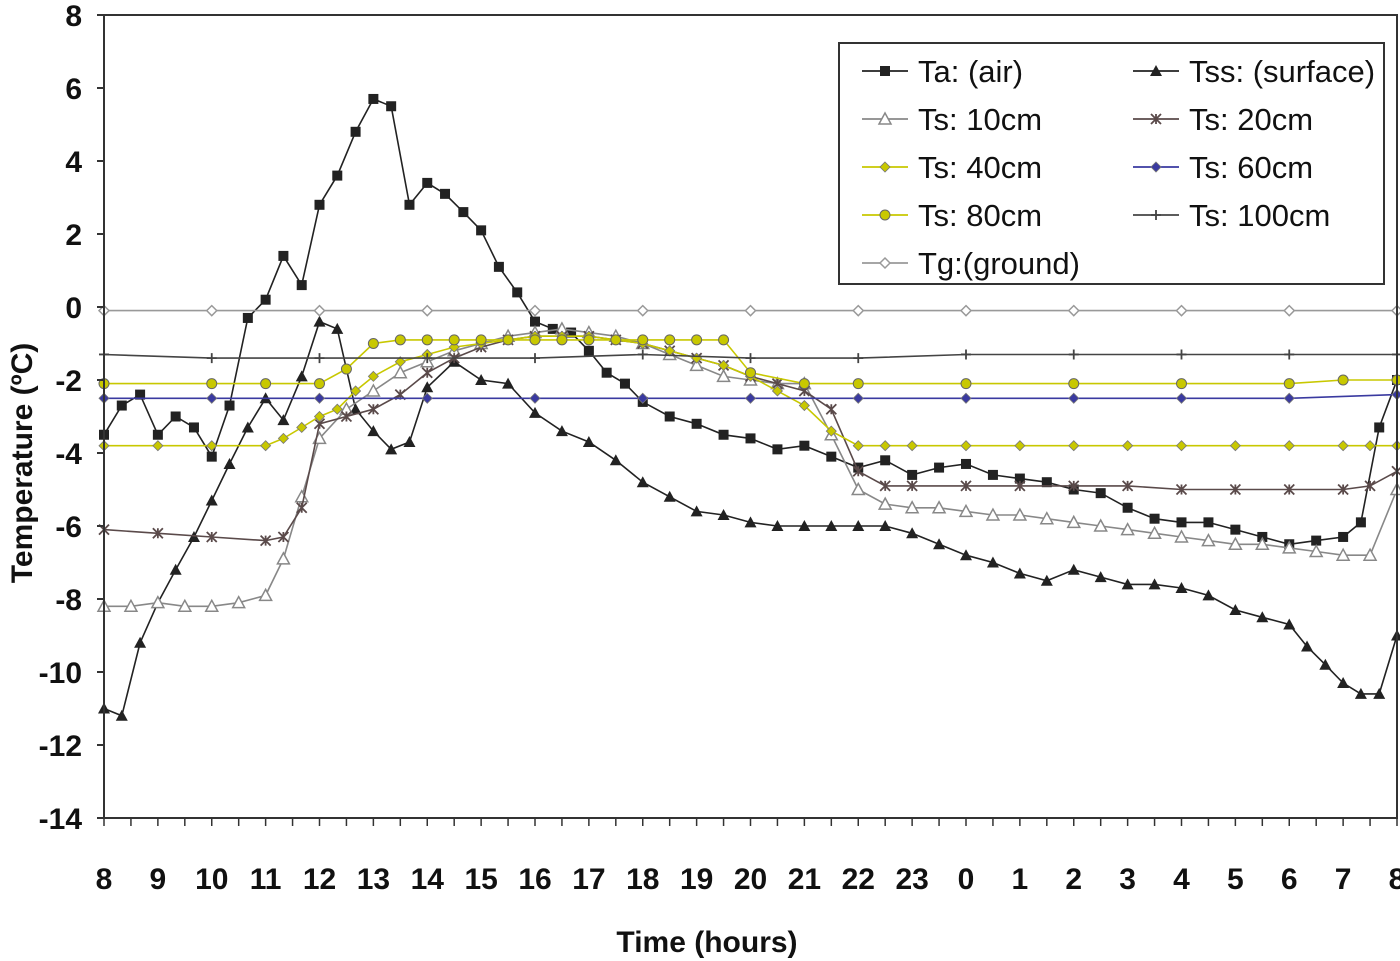  I want to click on legend-label: Ts: 20cm, so click(1251, 119).